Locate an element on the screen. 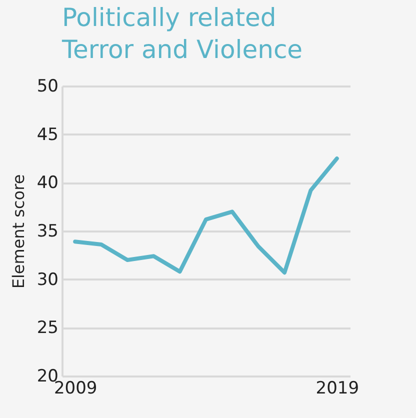  y-tick-label: 45 is located at coordinates (47, 134).